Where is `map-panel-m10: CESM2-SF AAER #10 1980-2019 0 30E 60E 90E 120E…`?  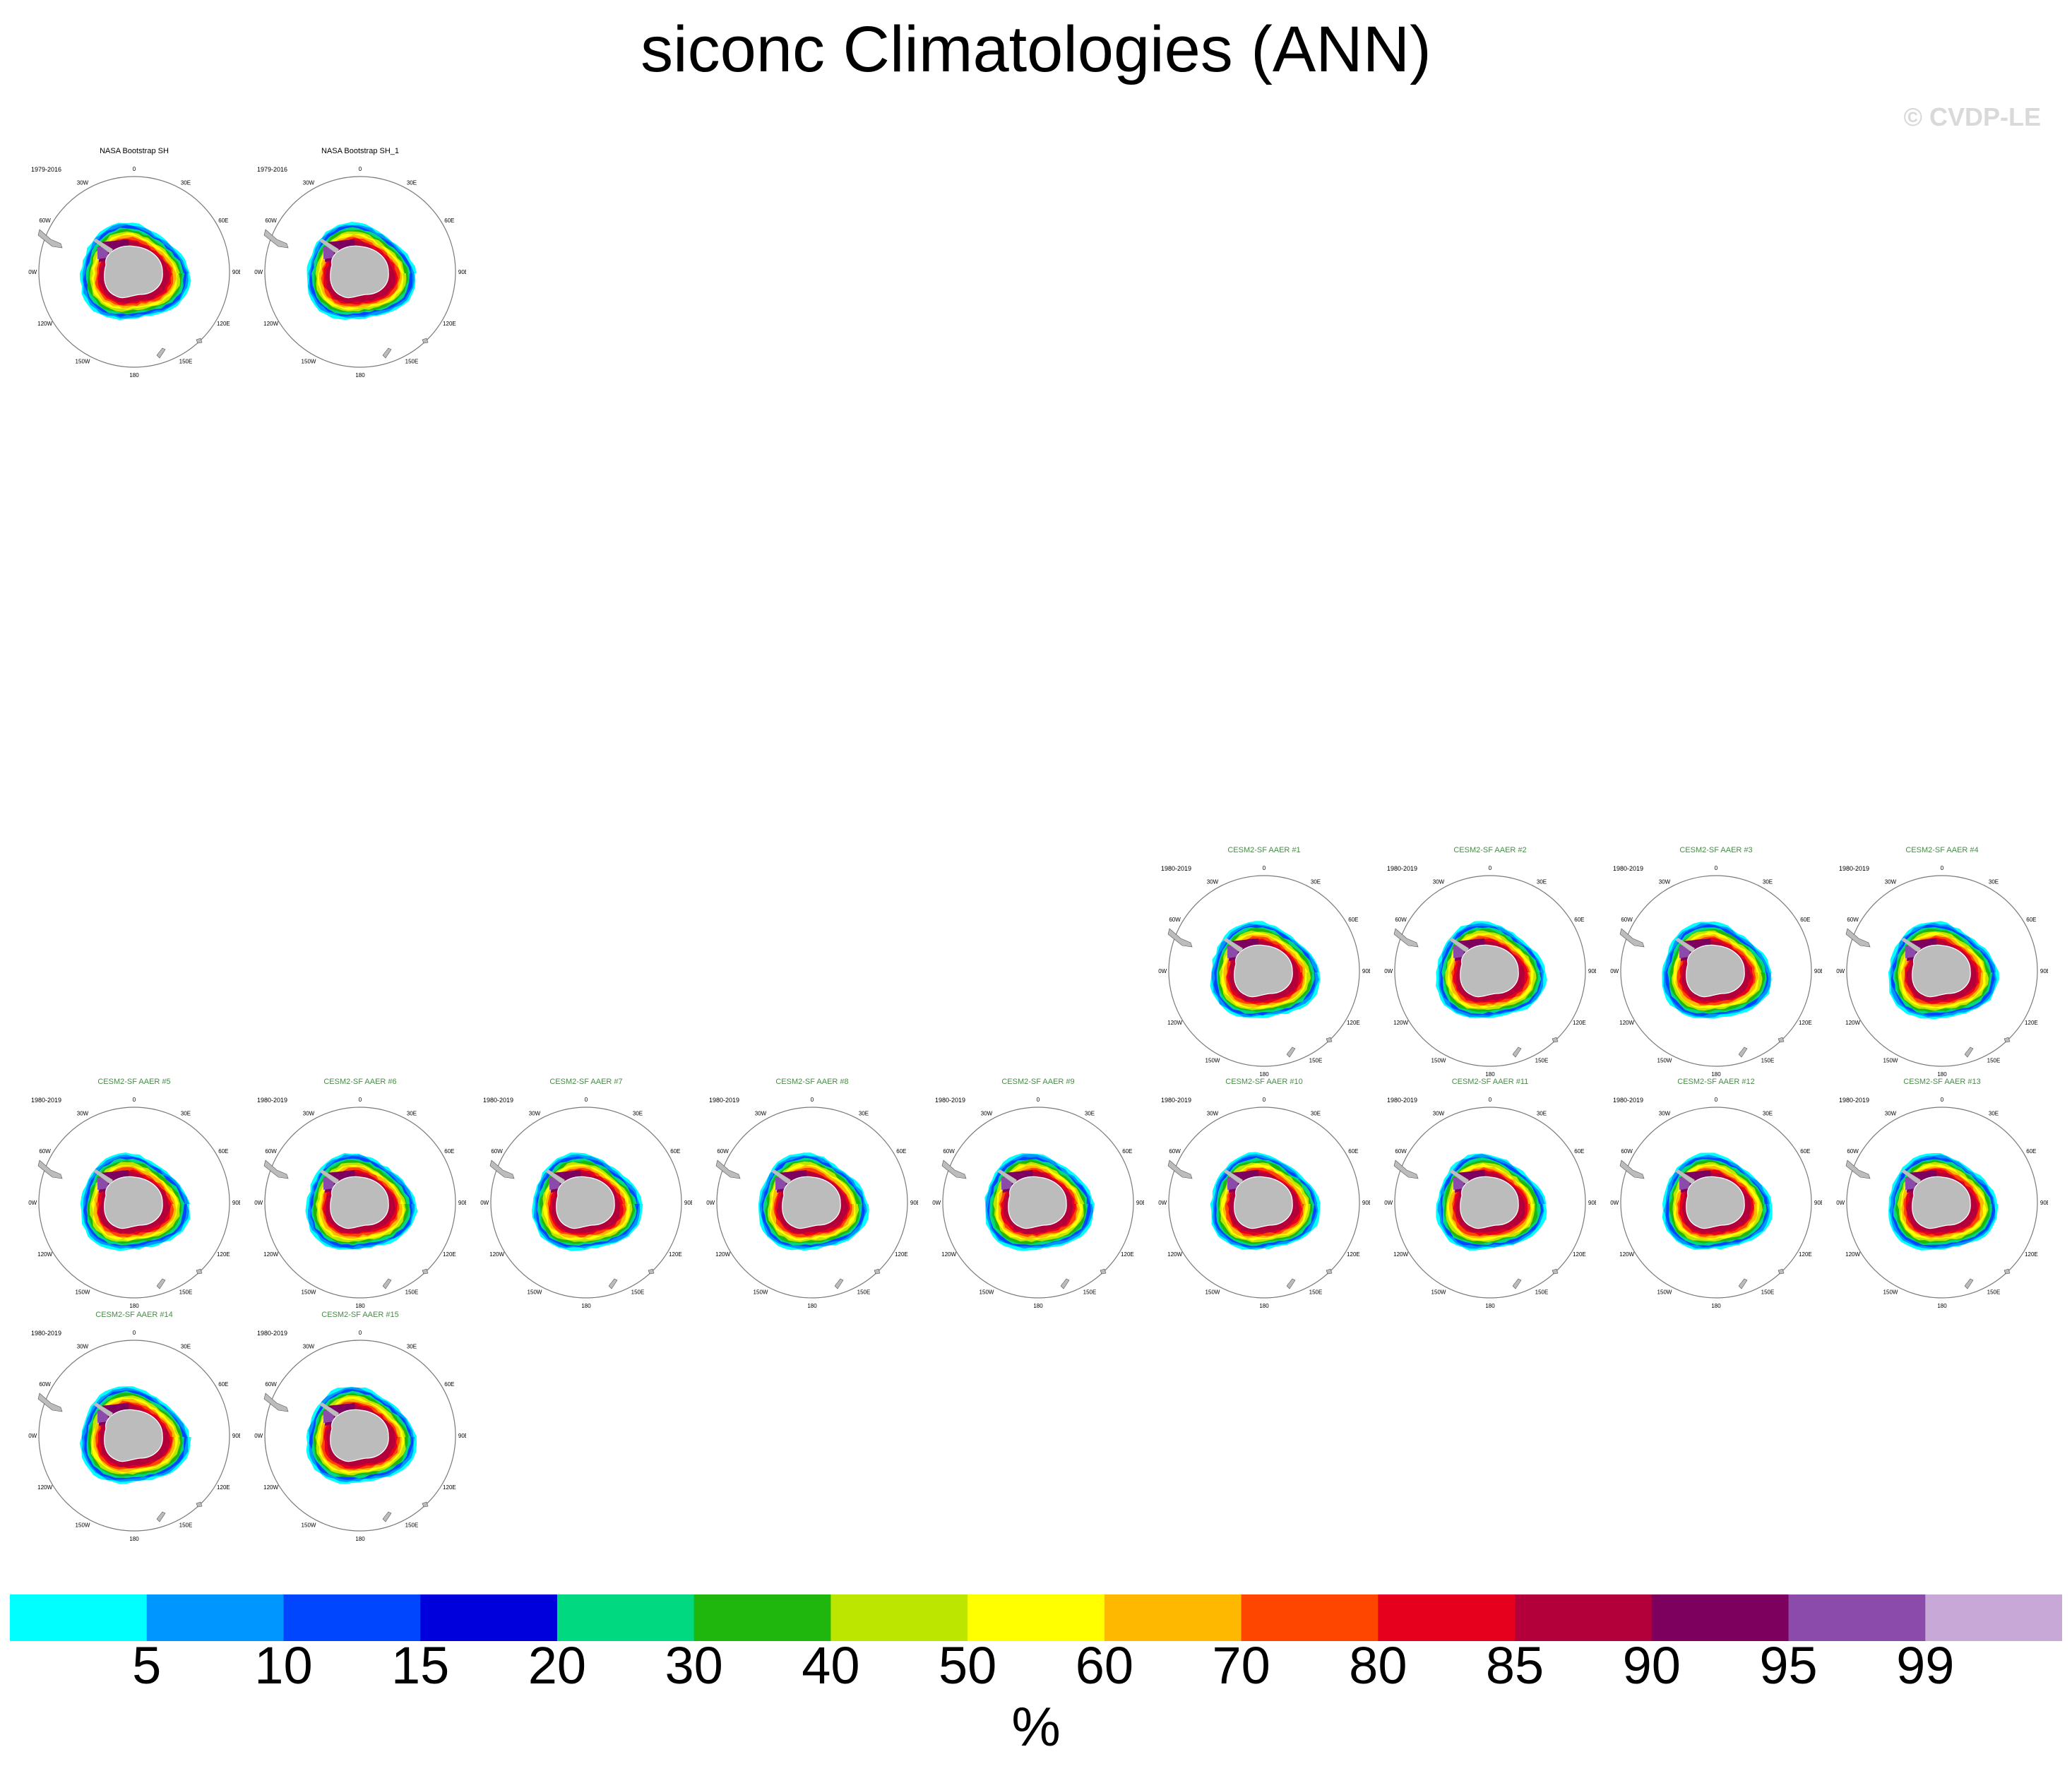 map-panel-m10: CESM2-SF AAER #10 1980-2019 0 30E 60E 90E 120E… is located at coordinates (1264, 1195).